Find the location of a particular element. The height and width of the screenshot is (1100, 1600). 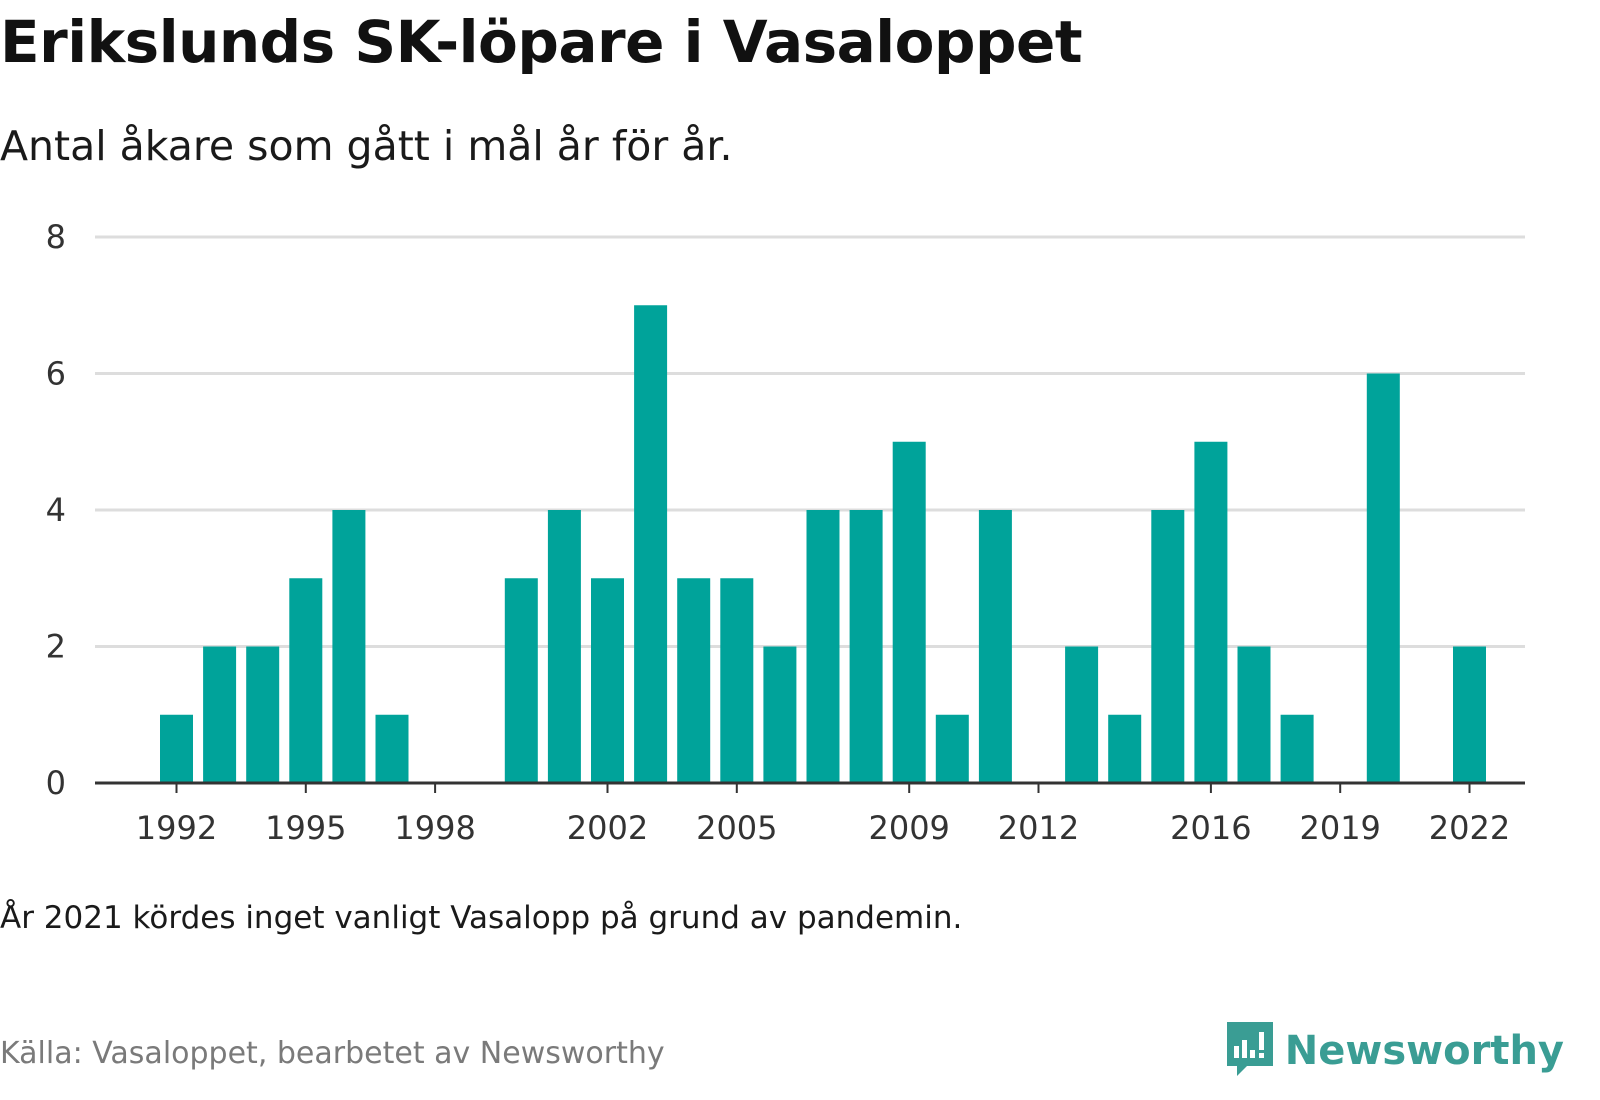

y-axis-ticks: 0 2 4 6 8 is located at coordinates (56, 510).